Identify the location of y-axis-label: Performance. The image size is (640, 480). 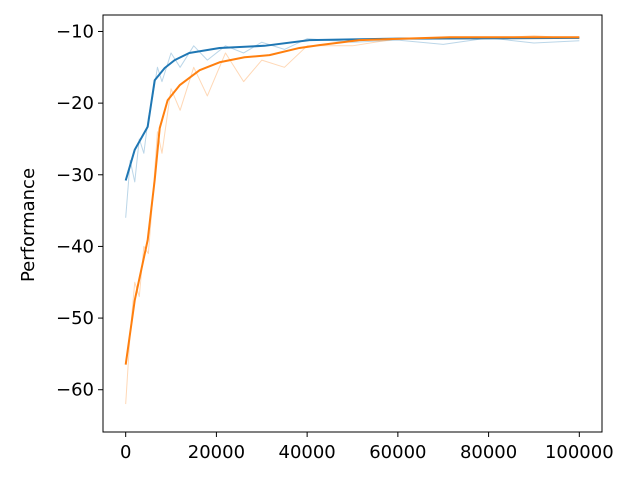
(28, 225).